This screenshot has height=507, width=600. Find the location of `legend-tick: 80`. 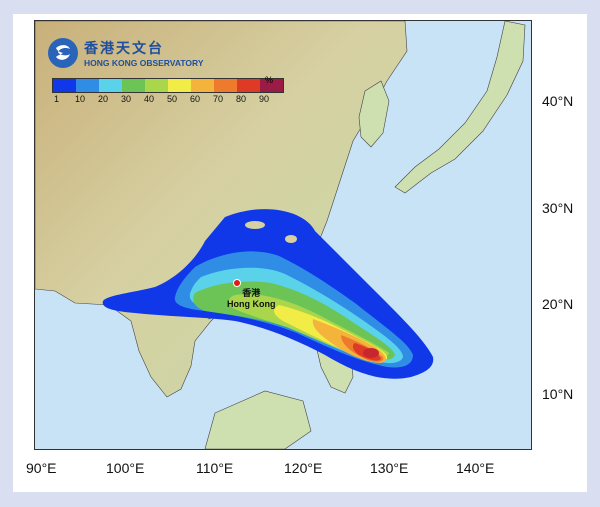

legend-tick: 80 is located at coordinates (241, 99).